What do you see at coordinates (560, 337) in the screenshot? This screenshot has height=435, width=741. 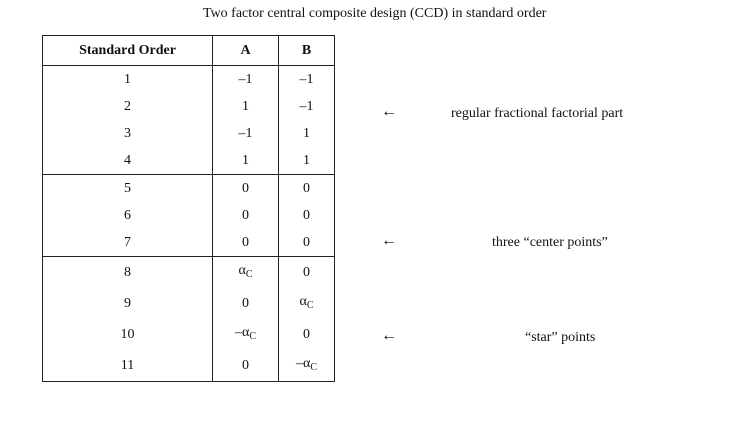 I see `note-star-points: “star” points` at bounding box center [560, 337].